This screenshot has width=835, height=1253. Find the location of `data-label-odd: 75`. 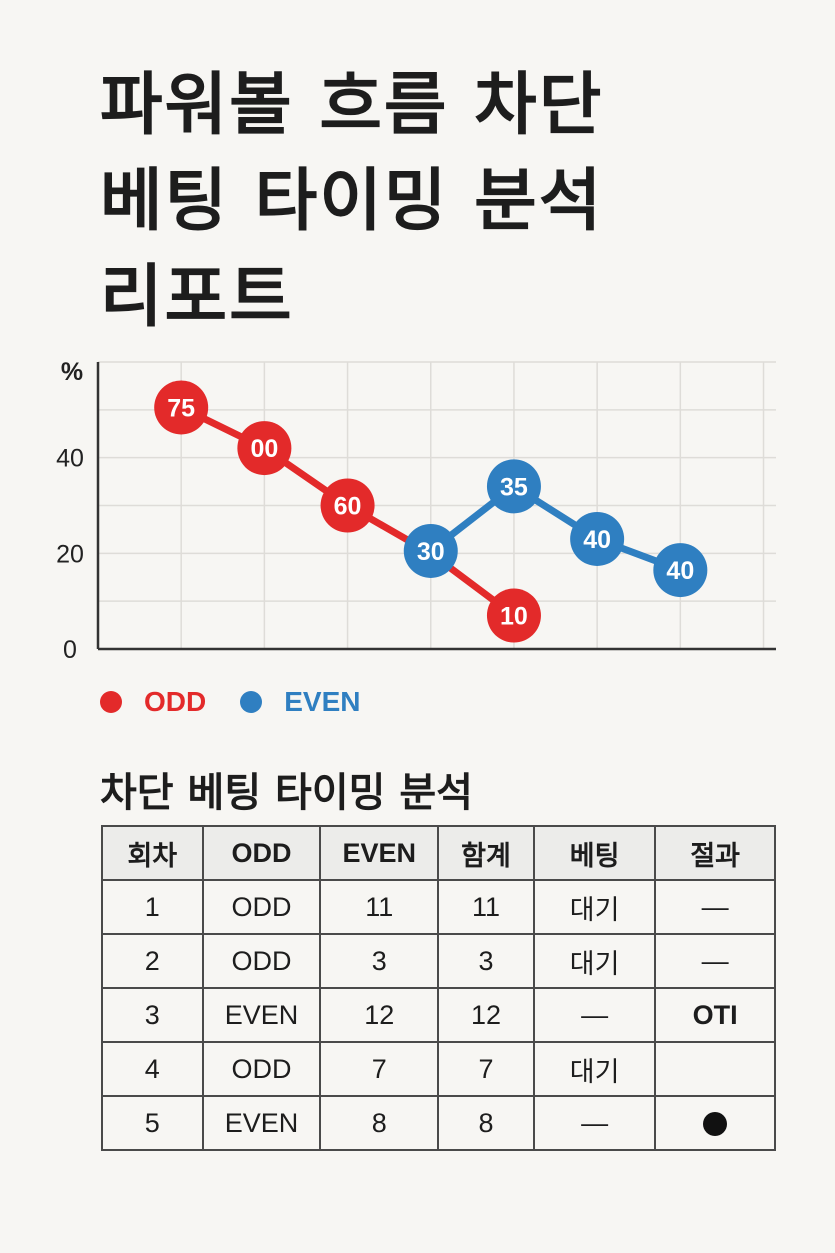

data-label-odd: 75 is located at coordinates (181, 408).